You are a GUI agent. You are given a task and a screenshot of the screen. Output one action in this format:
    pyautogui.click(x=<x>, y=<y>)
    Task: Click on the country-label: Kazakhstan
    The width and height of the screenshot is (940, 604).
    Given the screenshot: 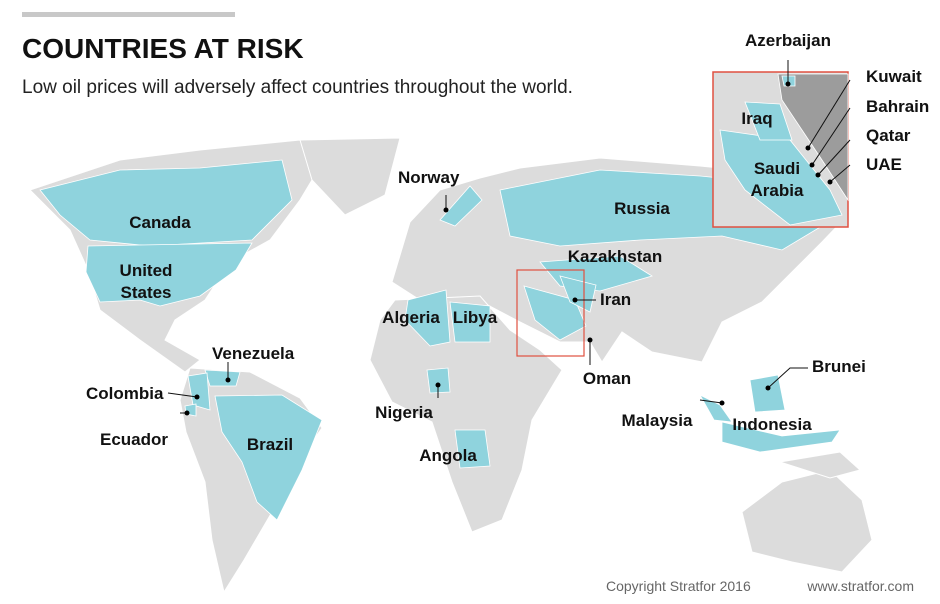 What is the action you would take?
    pyautogui.click(x=615, y=256)
    